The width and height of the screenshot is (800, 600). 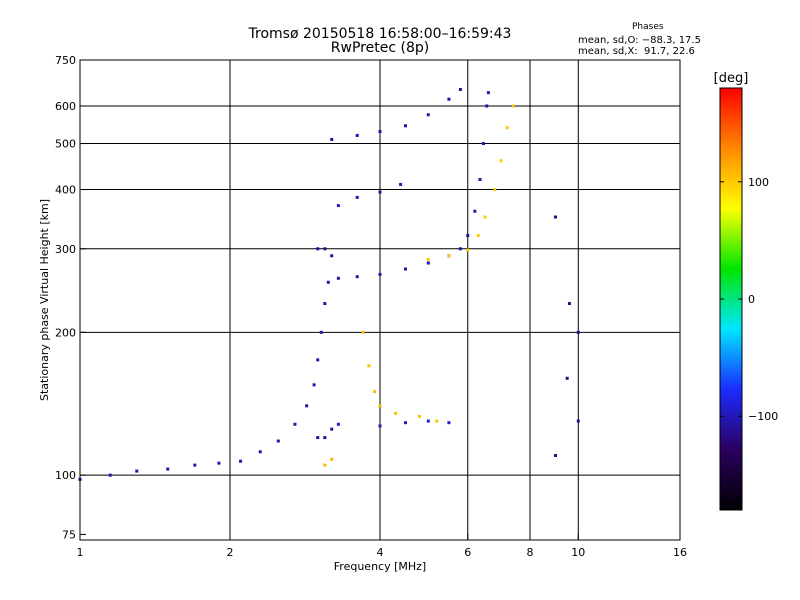 I want to click on colorbar-tick-label: −100, so click(x=763, y=416).